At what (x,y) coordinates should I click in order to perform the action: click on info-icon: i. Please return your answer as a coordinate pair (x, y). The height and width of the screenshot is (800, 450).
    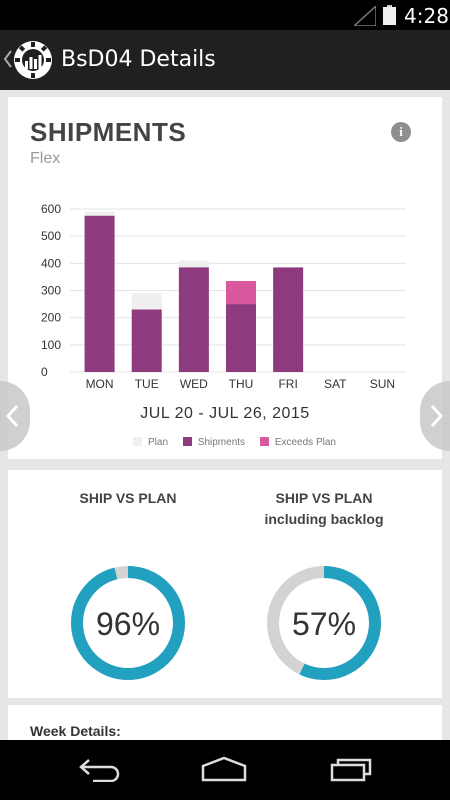
    Looking at the image, I should click on (401, 132).